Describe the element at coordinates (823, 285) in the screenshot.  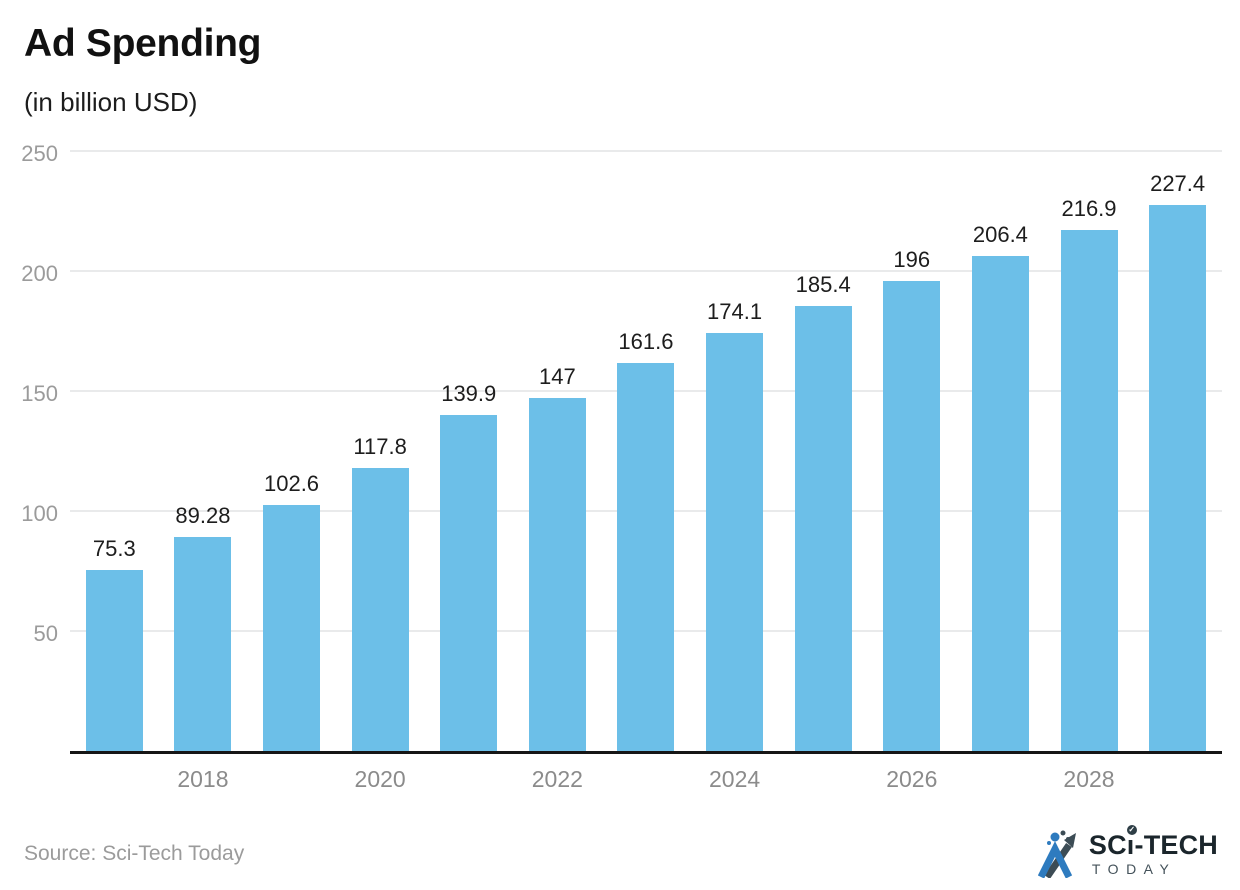
I see `bar-value-label: 185.4` at that location.